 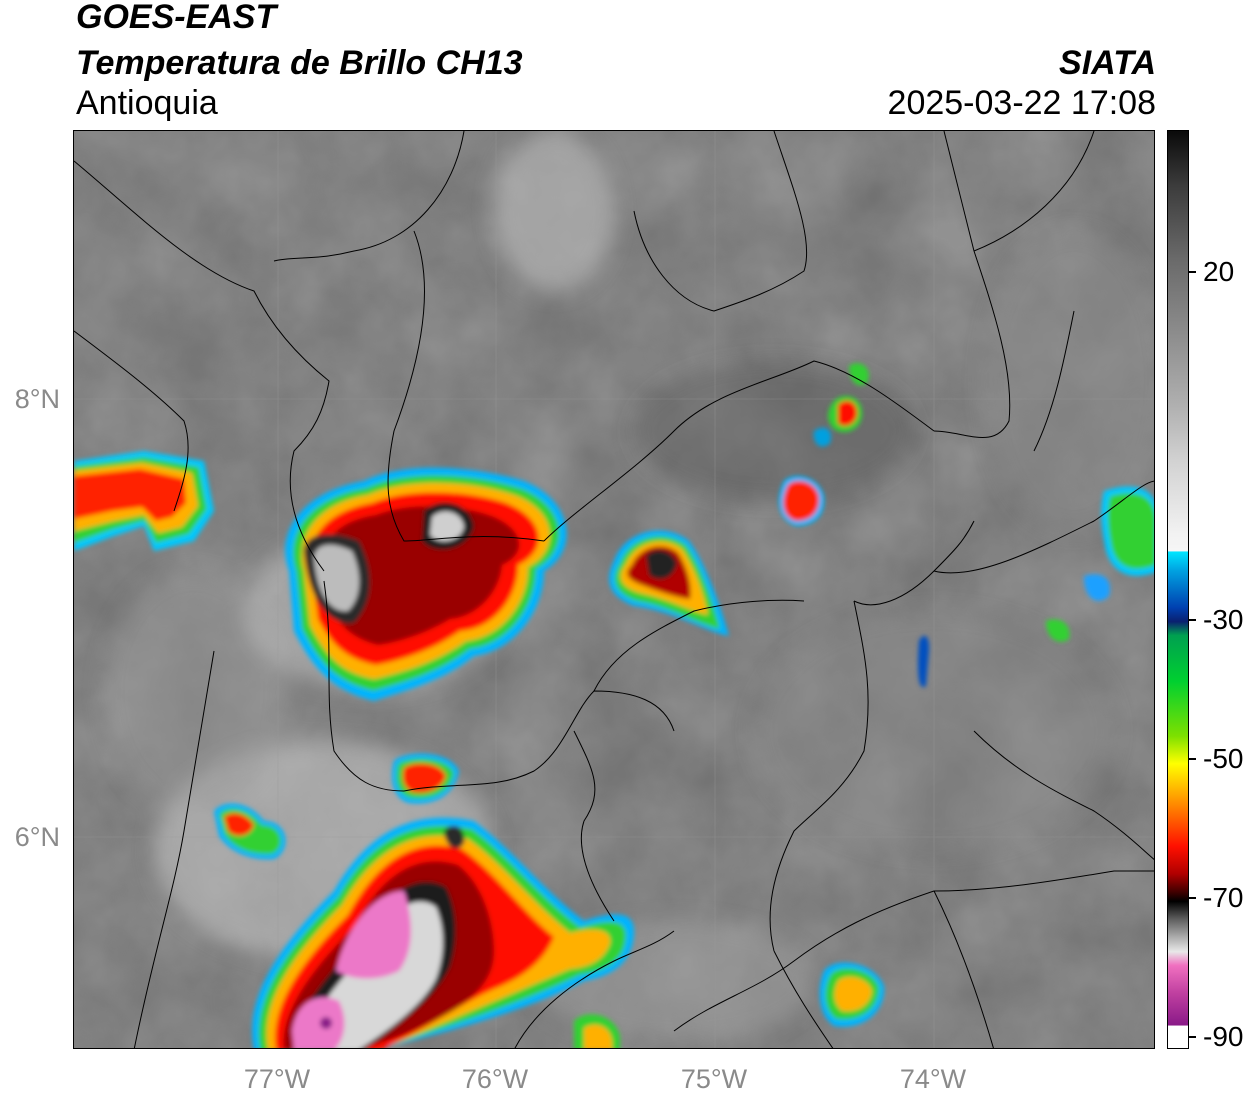 I want to click on timestamp: 2025-03-22 17:08, so click(x=1021, y=103).